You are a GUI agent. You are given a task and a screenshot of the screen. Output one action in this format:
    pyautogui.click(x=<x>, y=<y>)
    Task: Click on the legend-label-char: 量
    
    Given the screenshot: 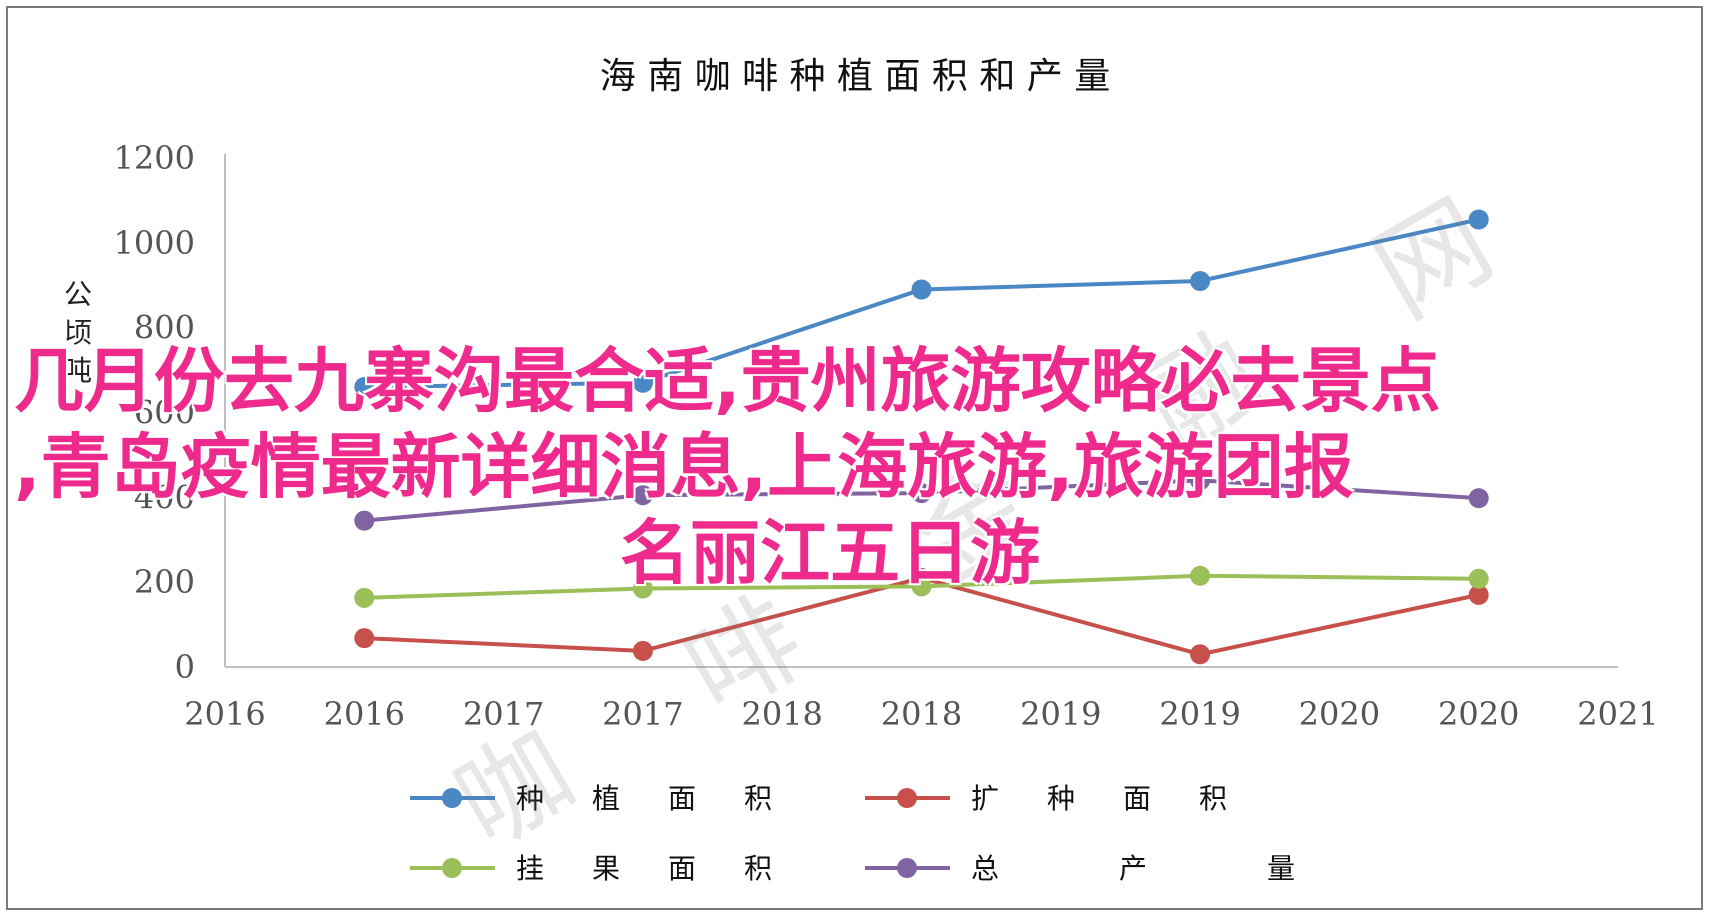 What is the action you would take?
    pyautogui.click(x=1281, y=868)
    